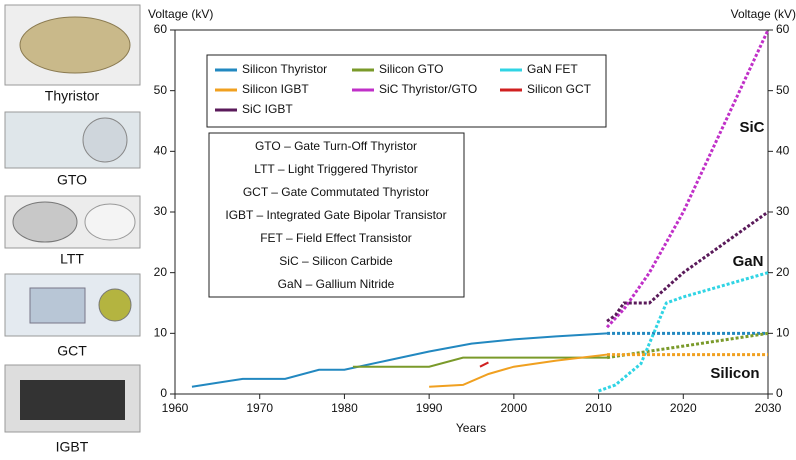 The image size is (796, 460). I want to click on legend-label: Silicon GCT, so click(559, 89).